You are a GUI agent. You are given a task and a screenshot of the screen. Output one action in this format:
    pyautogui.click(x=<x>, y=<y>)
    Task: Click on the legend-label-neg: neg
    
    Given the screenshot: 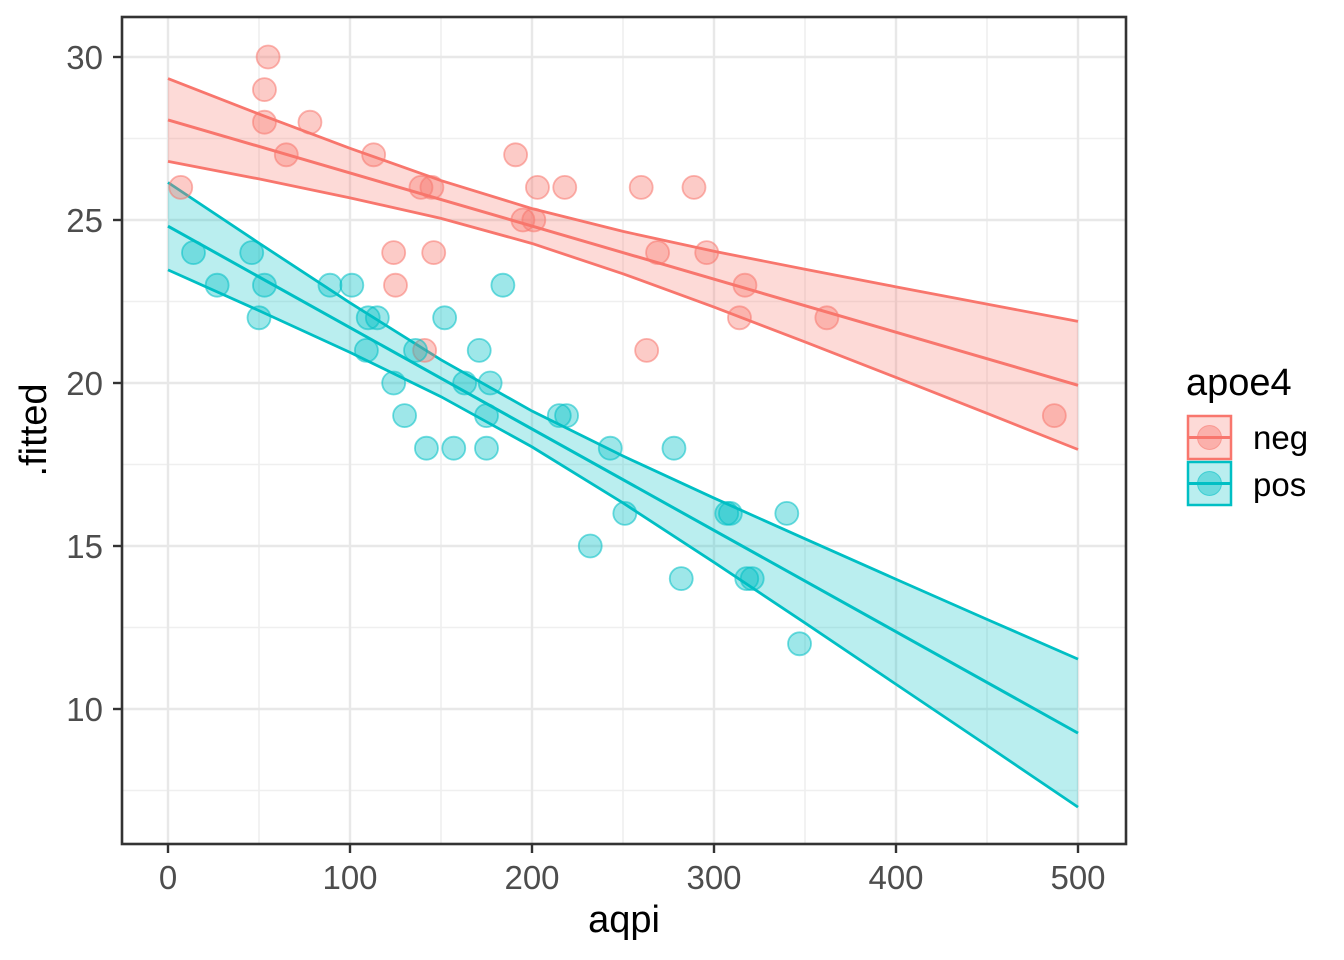 What is the action you would take?
    pyautogui.click(x=1280, y=437)
    